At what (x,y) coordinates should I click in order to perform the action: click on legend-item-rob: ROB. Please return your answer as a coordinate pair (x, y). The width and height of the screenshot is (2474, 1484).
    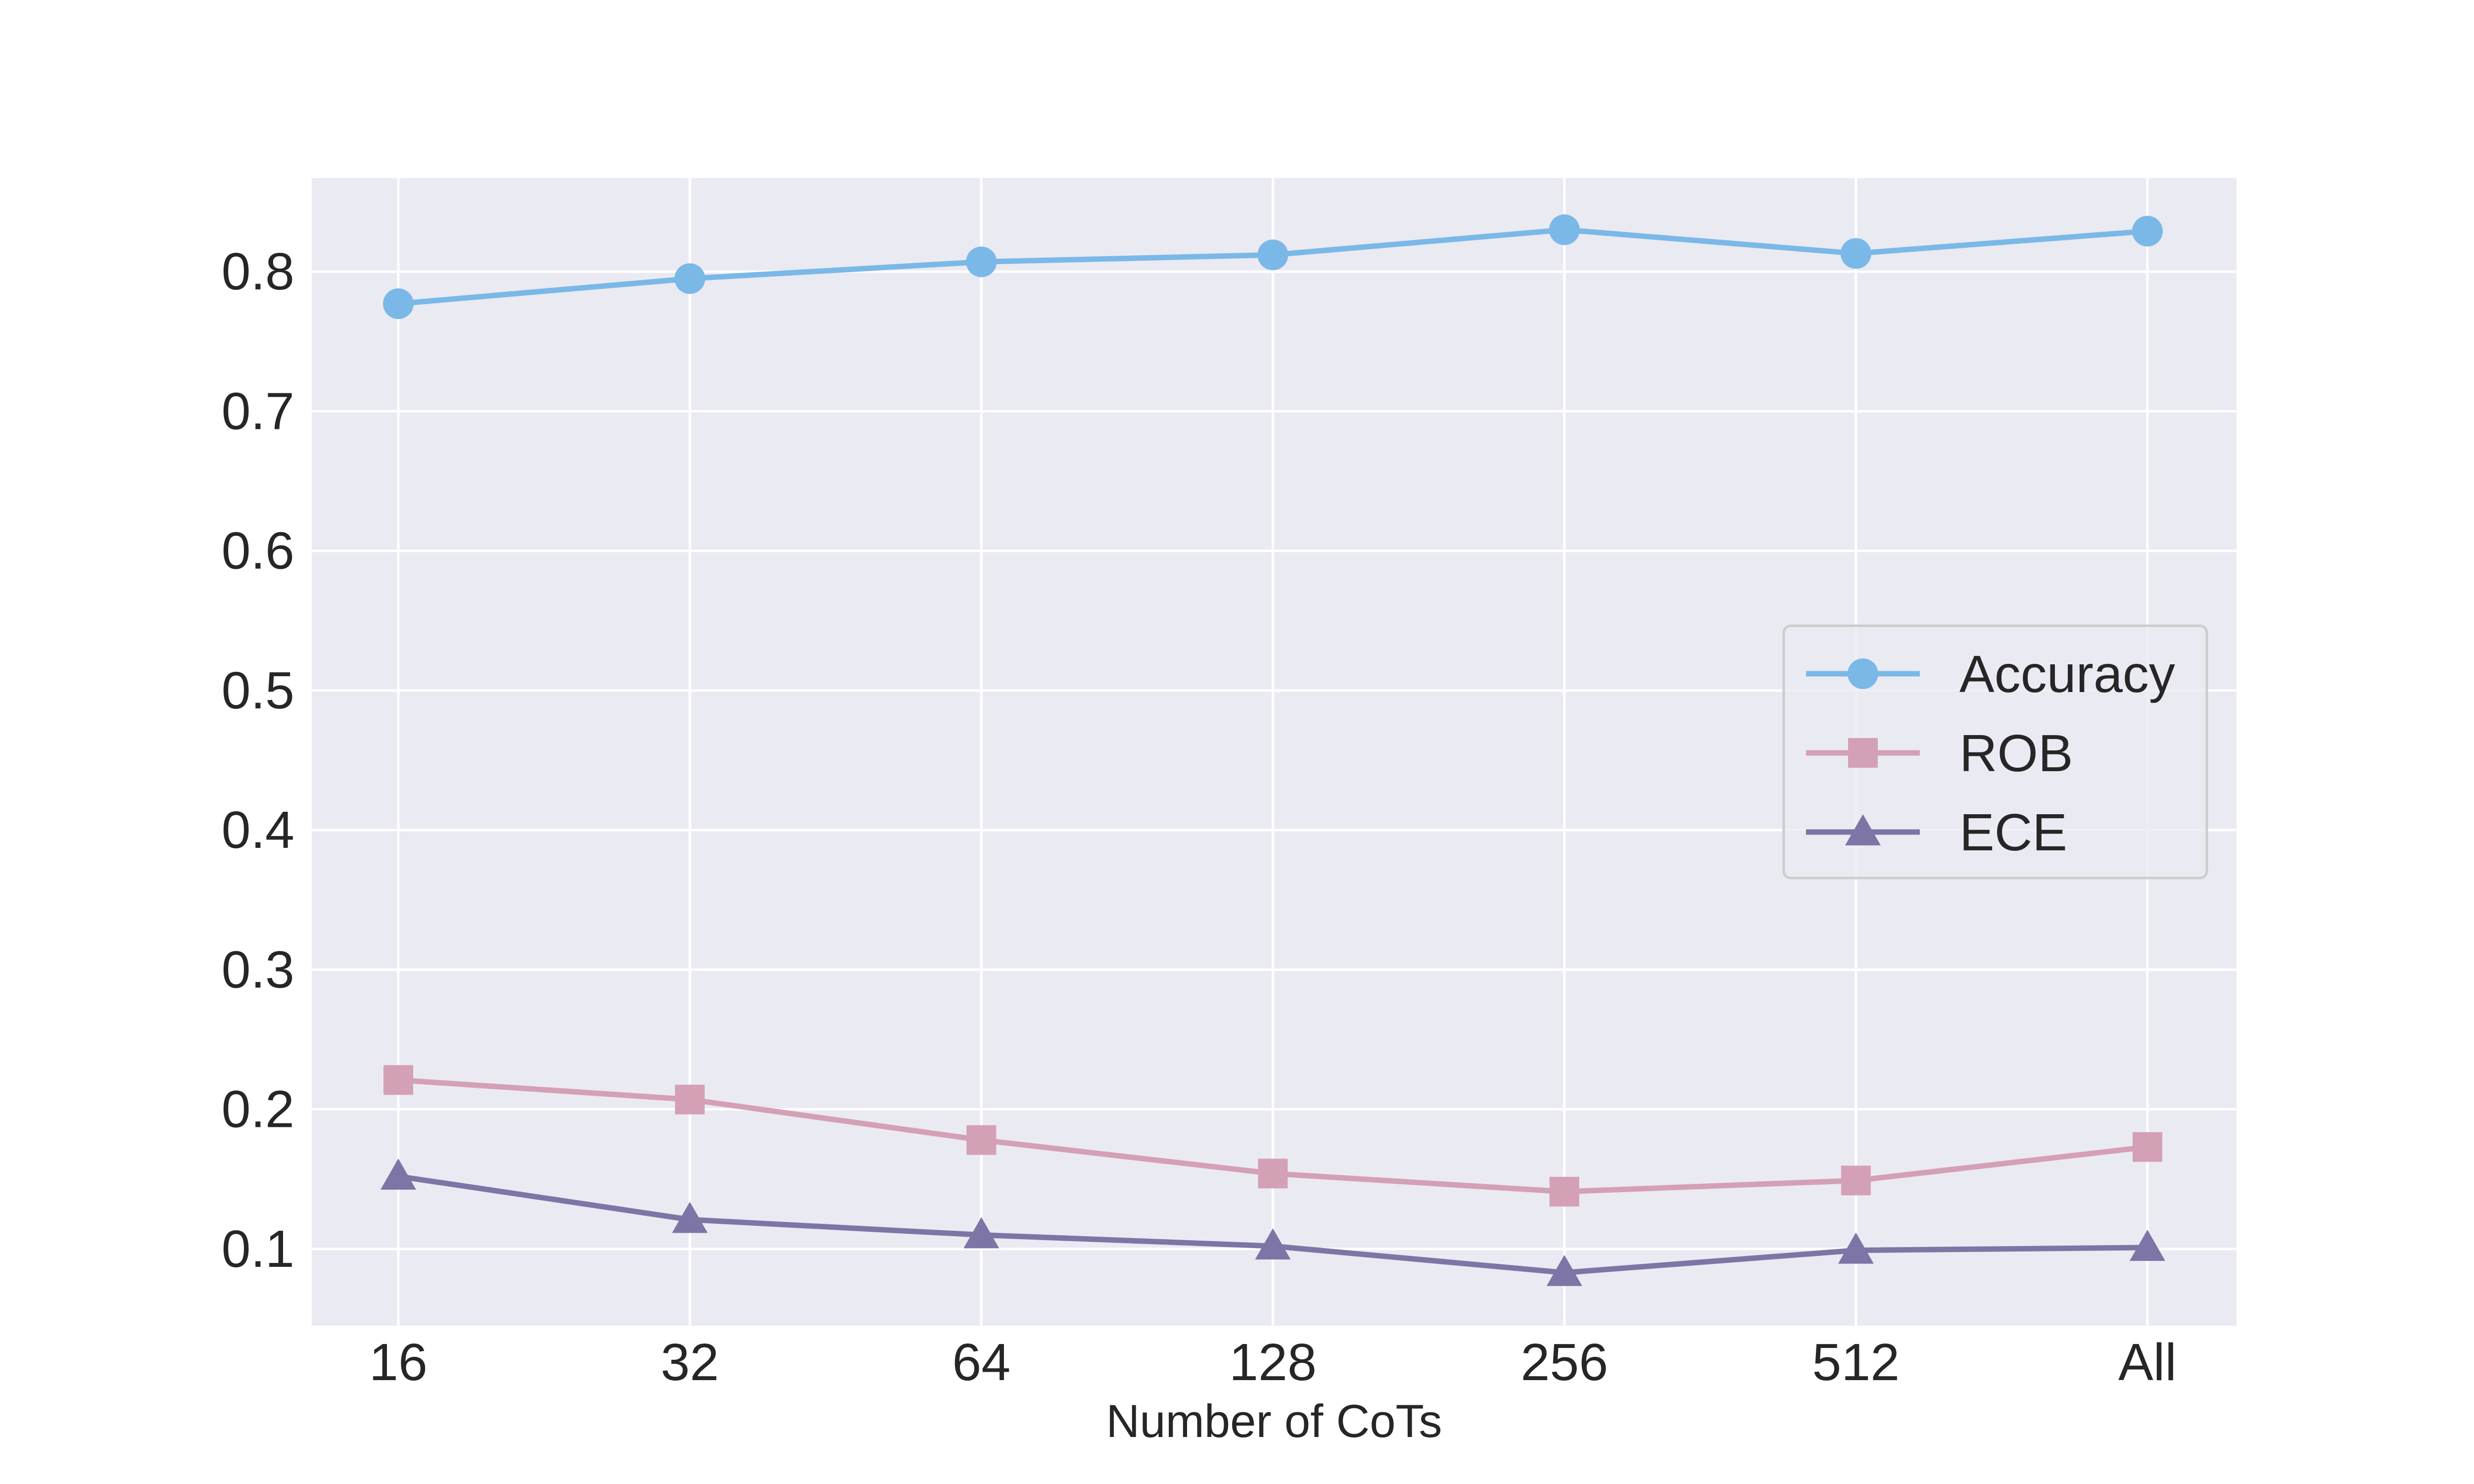
    Looking at the image, I should click on (1940, 753).